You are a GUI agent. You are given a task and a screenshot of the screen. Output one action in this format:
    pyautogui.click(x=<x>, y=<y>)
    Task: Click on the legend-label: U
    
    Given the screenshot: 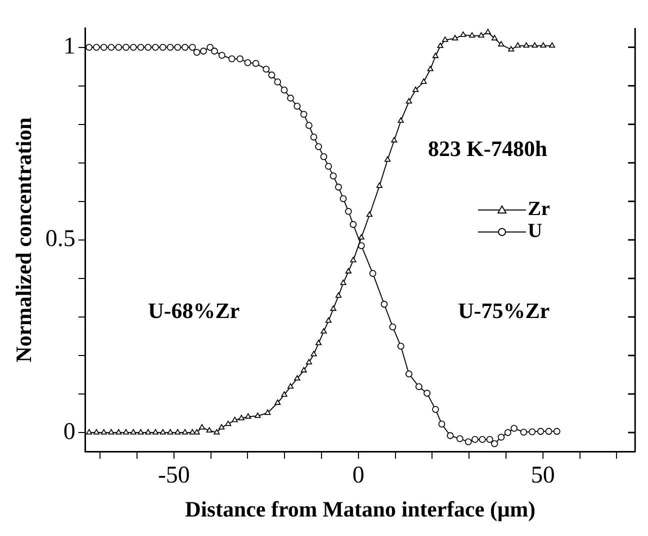 What is the action you would take?
    pyautogui.click(x=535, y=231)
    